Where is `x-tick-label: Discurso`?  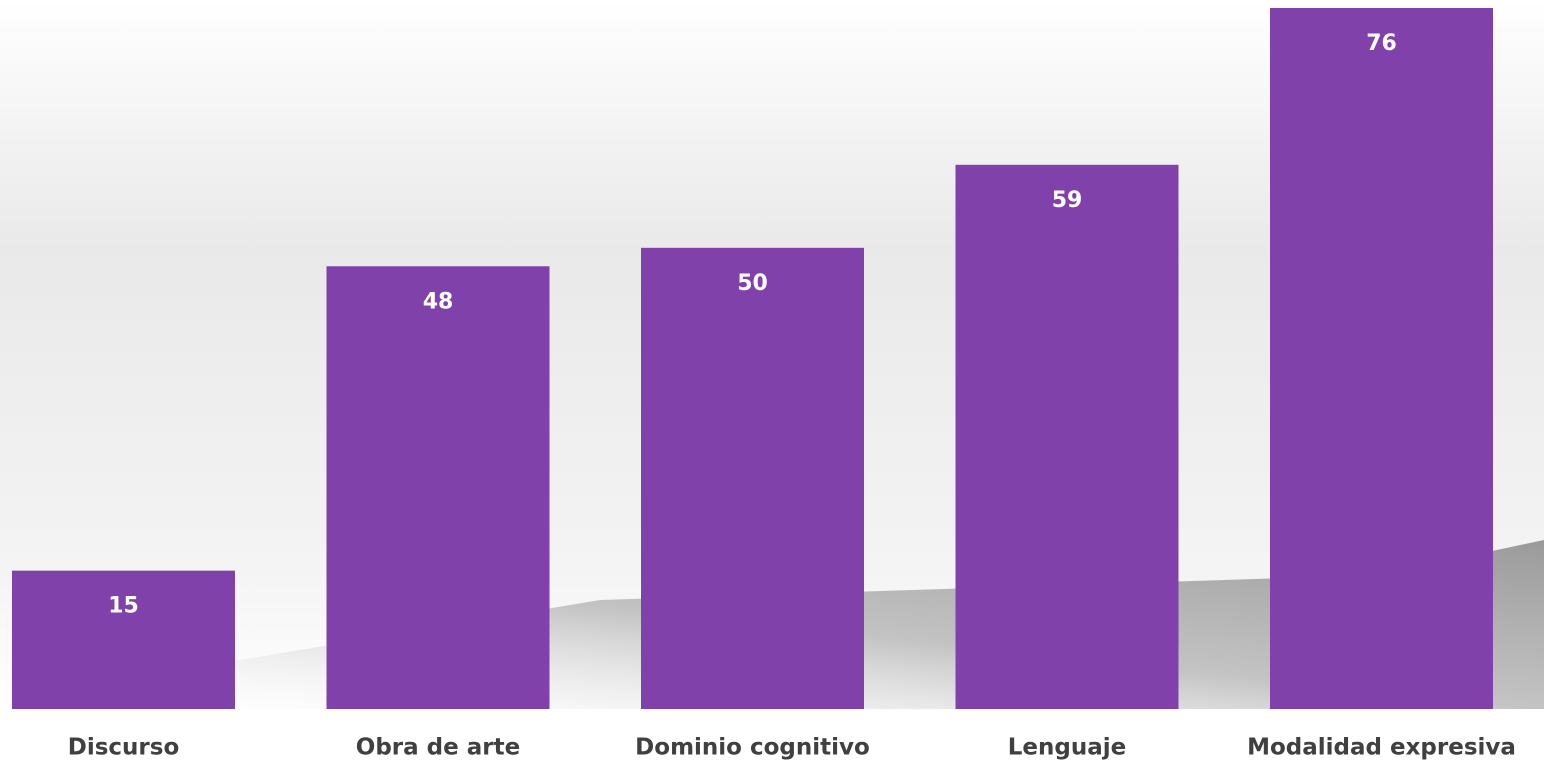
x-tick-label: Discurso is located at coordinates (124, 748).